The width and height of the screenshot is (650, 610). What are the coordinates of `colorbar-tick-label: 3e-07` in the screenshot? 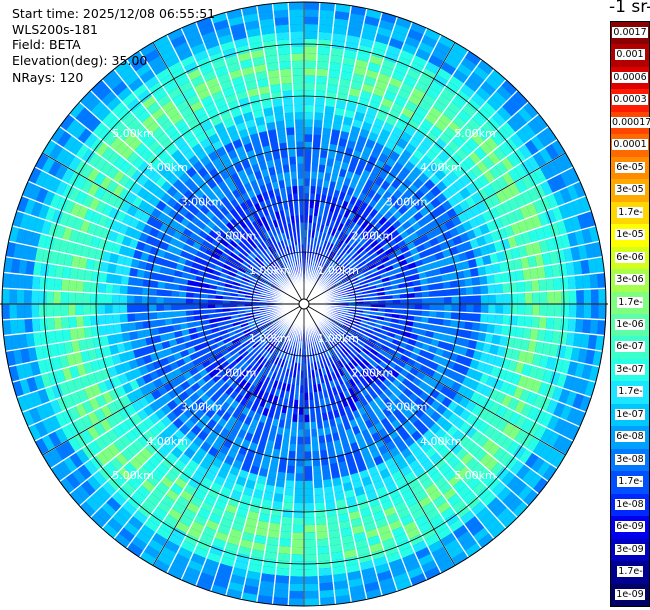 It's located at (630, 370).